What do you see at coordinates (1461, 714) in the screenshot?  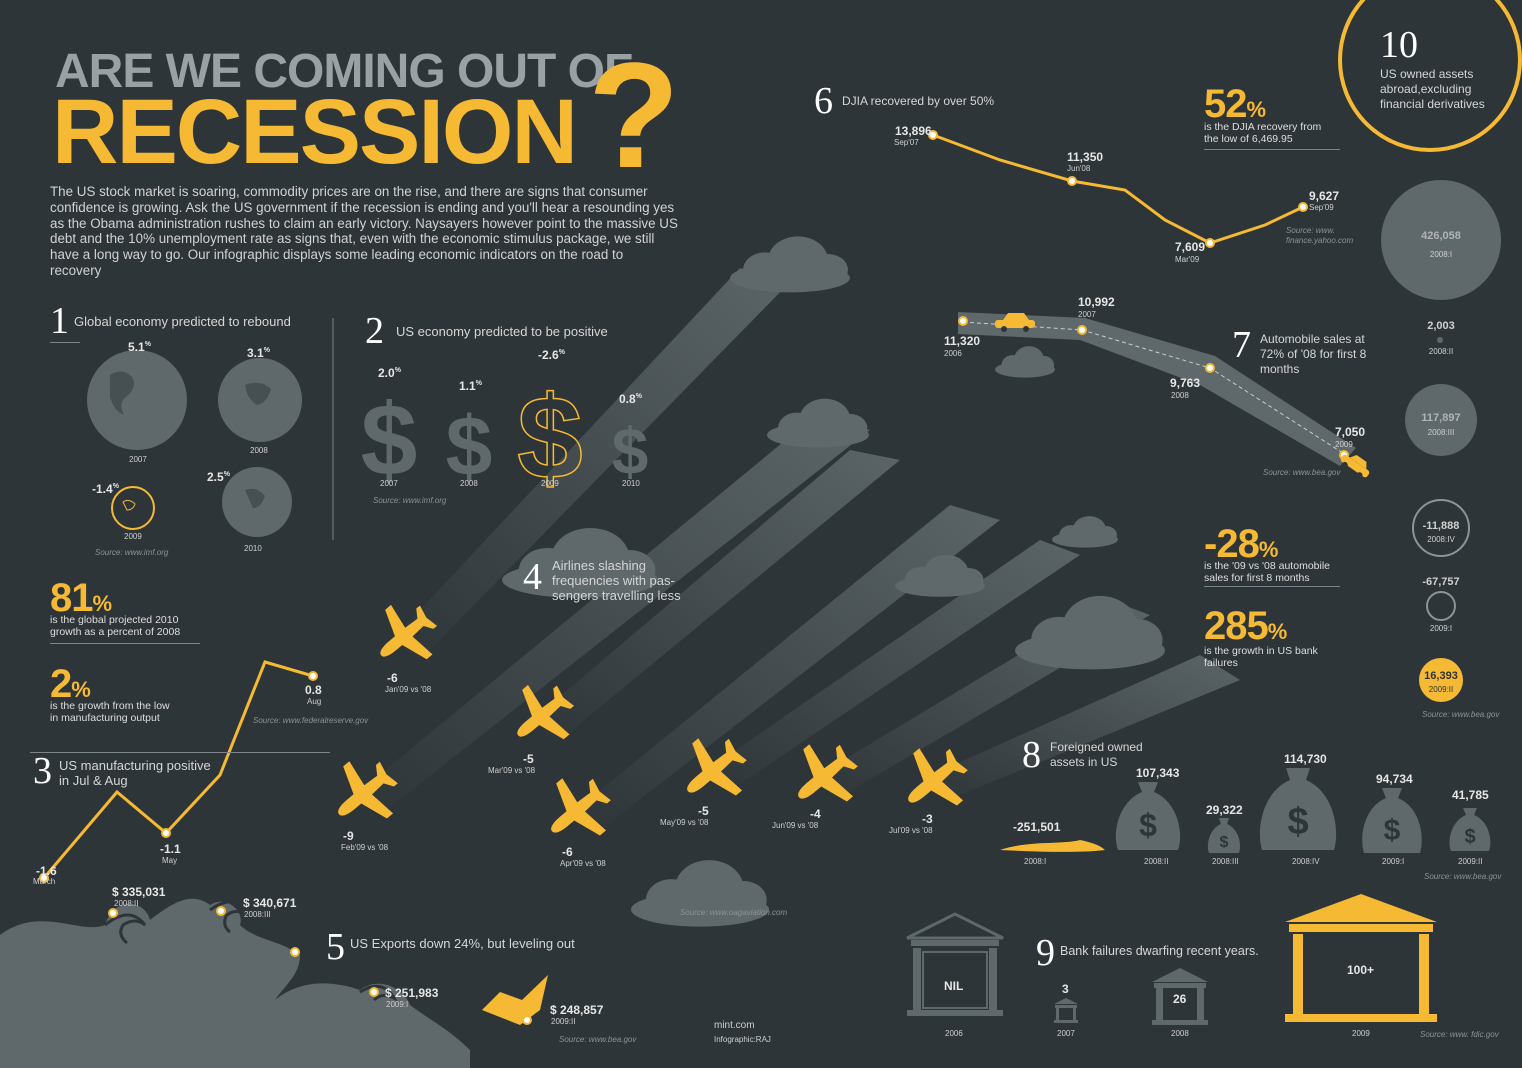 I see `s10-source: Source: www.bea.gov` at bounding box center [1461, 714].